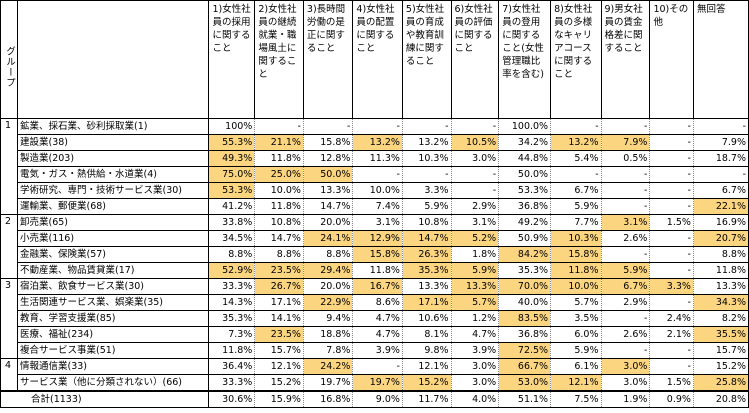  I want to click on value-cell: 3.3%, so click(427, 190).